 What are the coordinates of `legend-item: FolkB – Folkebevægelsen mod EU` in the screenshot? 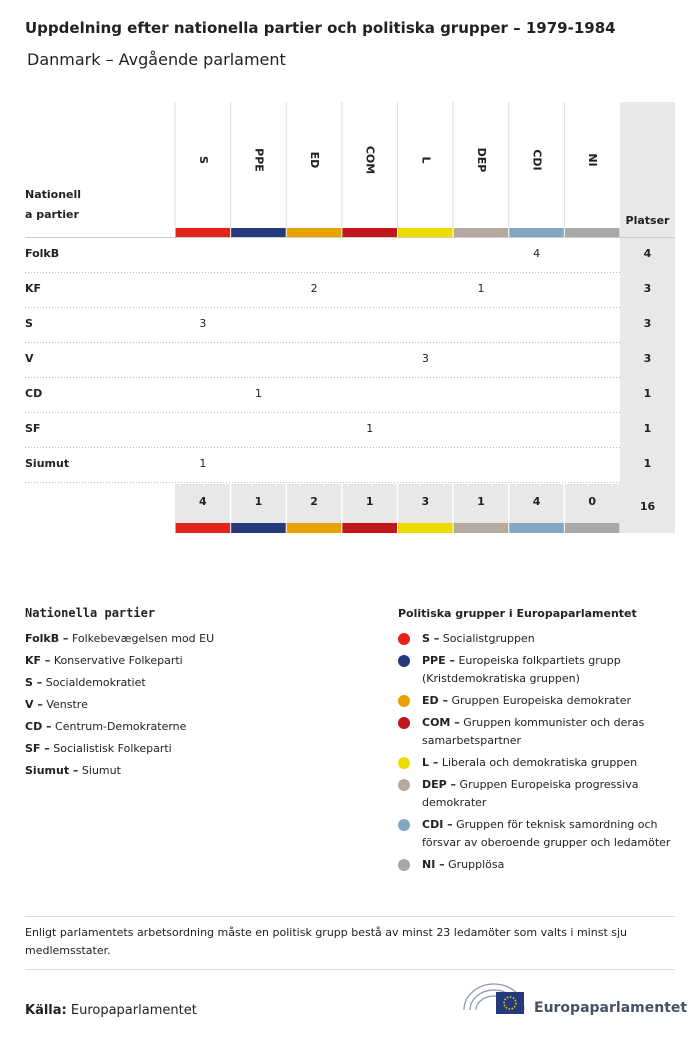 It's located at (195, 639).